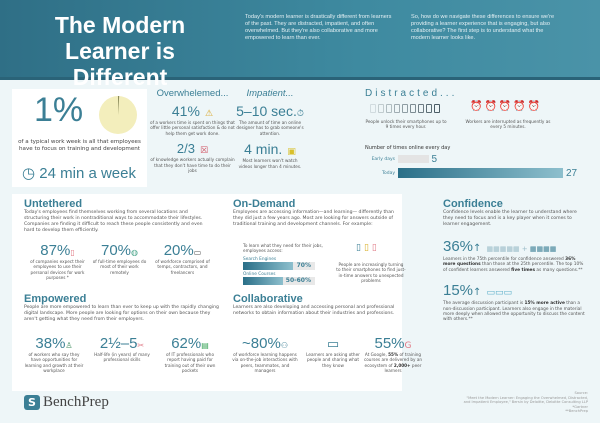 Image resolution: width=600 pixels, height=423 pixels. What do you see at coordinates (120, 51) in the screenshot?
I see `page-title: The Modern Learner is Different` at bounding box center [120, 51].